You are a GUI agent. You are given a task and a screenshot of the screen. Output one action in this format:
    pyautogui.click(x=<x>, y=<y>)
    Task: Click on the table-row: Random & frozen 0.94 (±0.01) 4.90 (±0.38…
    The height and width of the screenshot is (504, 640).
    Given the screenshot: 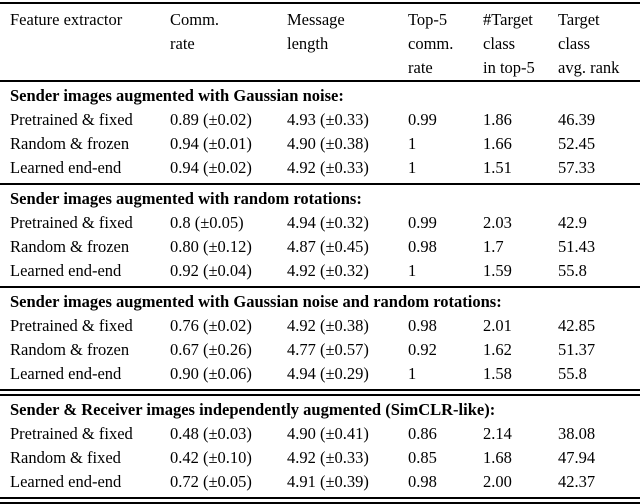 What is the action you would take?
    pyautogui.click(x=320, y=144)
    